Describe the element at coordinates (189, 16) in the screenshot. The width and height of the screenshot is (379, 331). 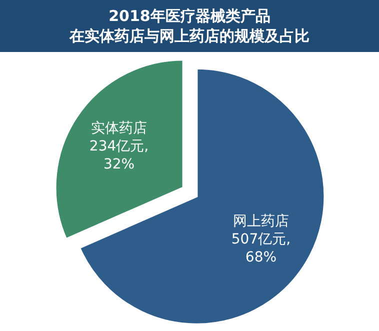
I see `chart-title: 2018年医疗器械类产品` at that location.